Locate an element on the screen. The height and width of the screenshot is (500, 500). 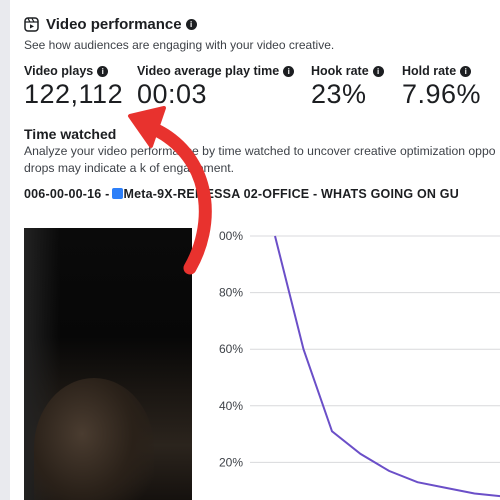
metric-video-plays: Video plays i 122,112 is located at coordinates (73, 87).